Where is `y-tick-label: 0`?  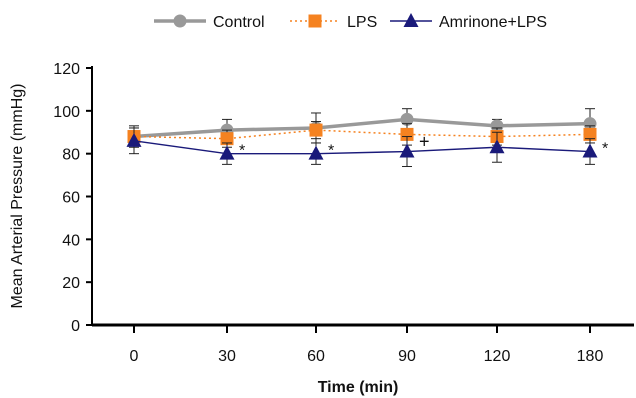
y-tick-label: 0 is located at coordinates (75, 326).